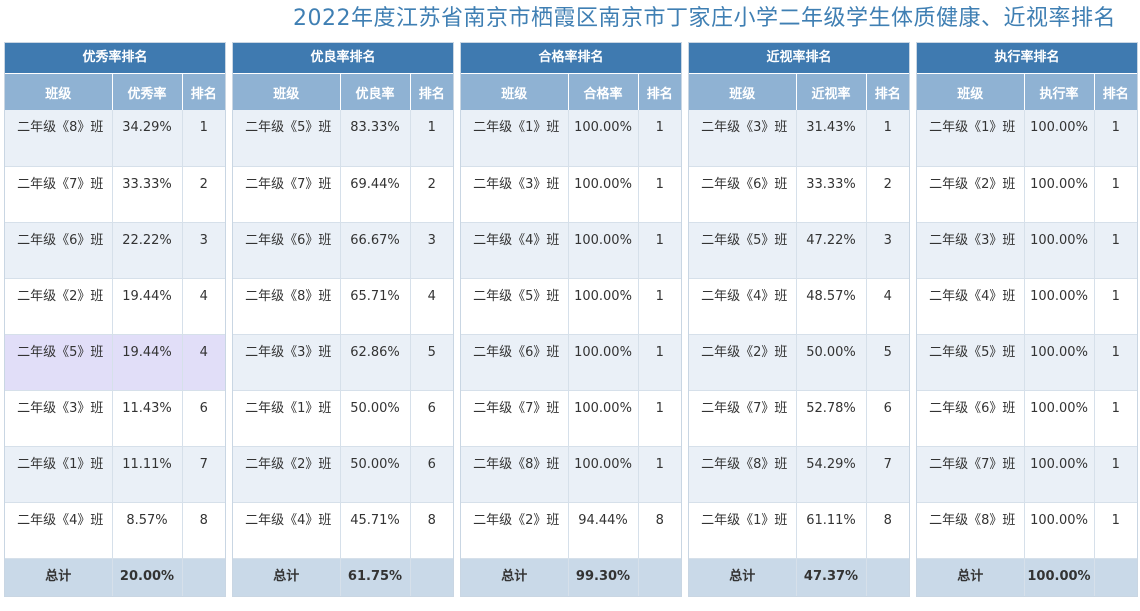  I want to click on total-value: 47.37%, so click(831, 577).